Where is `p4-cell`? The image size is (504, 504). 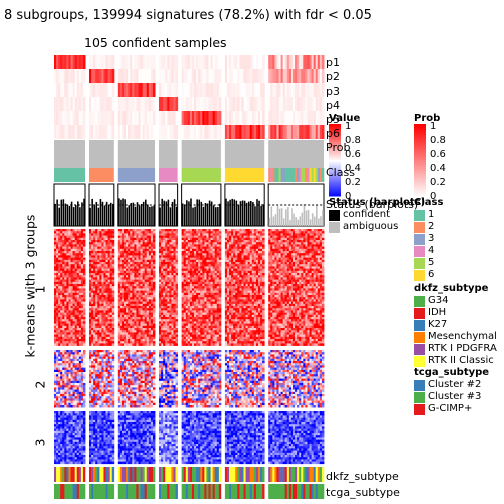 p4-cell is located at coordinates (74, 104).